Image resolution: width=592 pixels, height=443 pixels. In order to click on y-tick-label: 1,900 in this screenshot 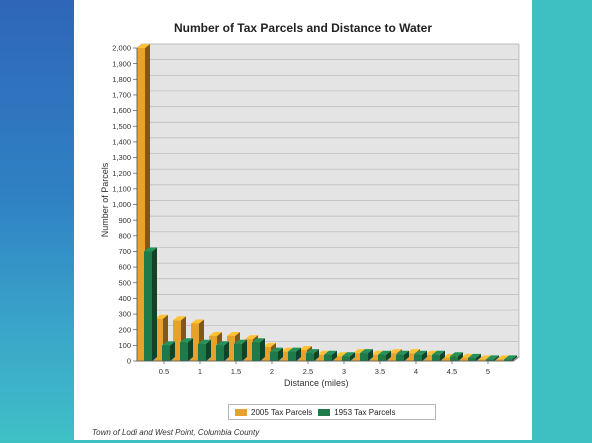, I will do `click(121, 63)`.